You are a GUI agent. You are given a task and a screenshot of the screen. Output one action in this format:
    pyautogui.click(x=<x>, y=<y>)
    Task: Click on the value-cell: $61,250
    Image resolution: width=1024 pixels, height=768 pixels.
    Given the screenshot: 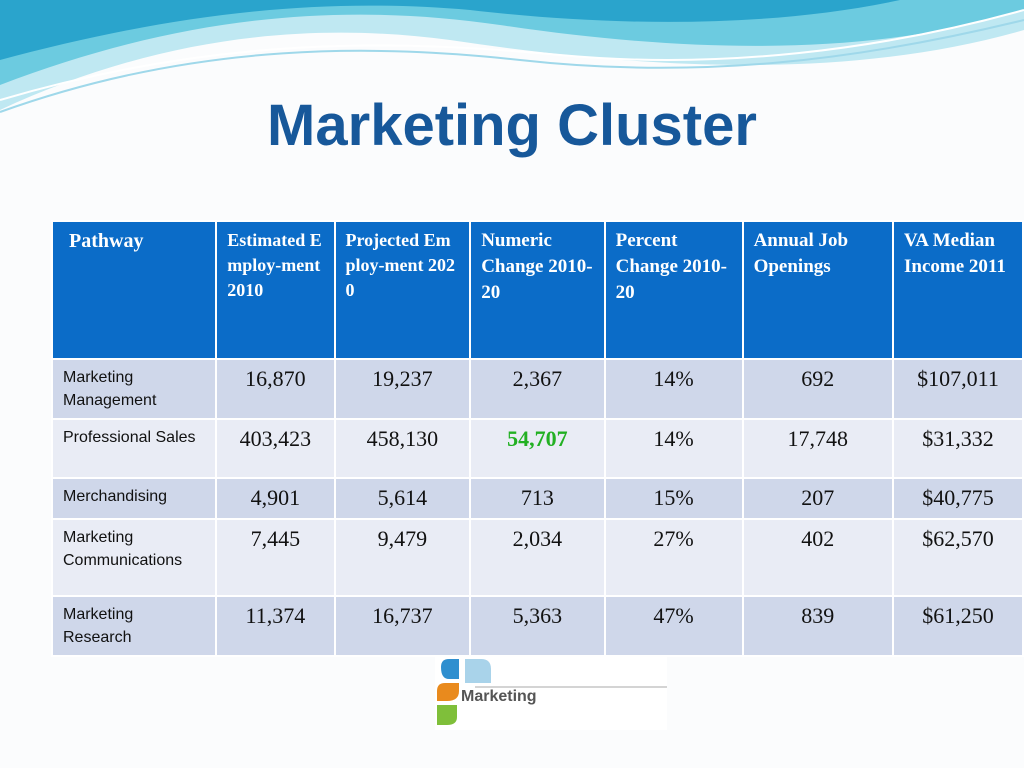 What is the action you would take?
    pyautogui.click(x=958, y=626)
    